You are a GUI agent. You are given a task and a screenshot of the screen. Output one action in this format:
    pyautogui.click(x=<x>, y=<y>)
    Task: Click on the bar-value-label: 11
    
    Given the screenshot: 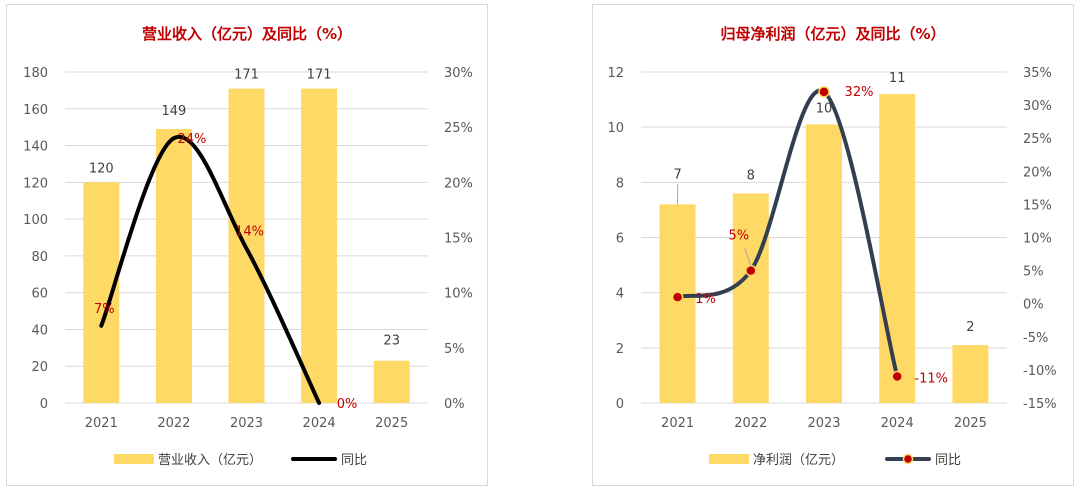 What is the action you would take?
    pyautogui.click(x=897, y=78)
    